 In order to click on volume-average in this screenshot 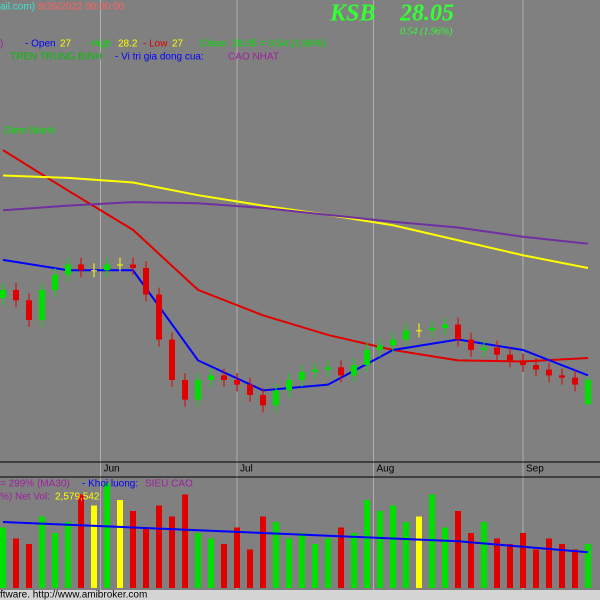, I will do `click(295, 537)`.